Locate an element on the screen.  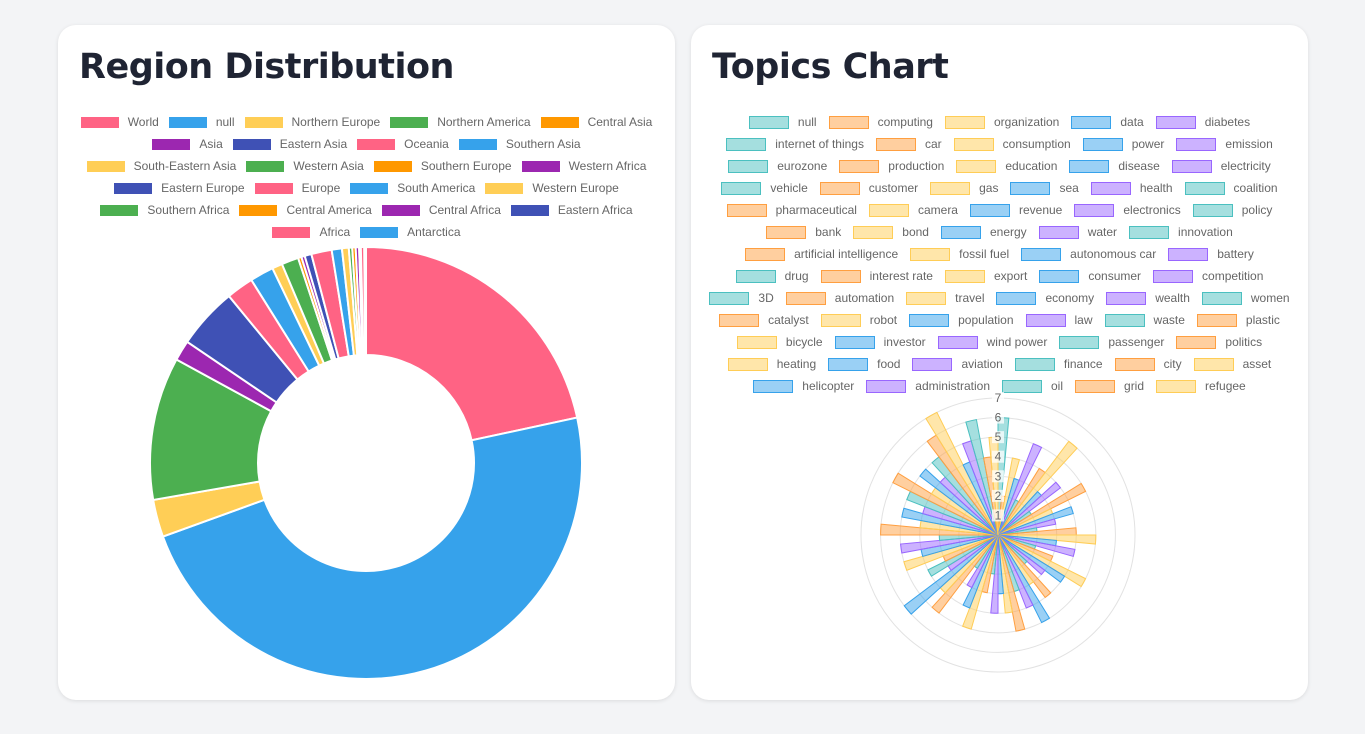
legend-item-central-africa: Central Africa is located at coordinates (441, 210).